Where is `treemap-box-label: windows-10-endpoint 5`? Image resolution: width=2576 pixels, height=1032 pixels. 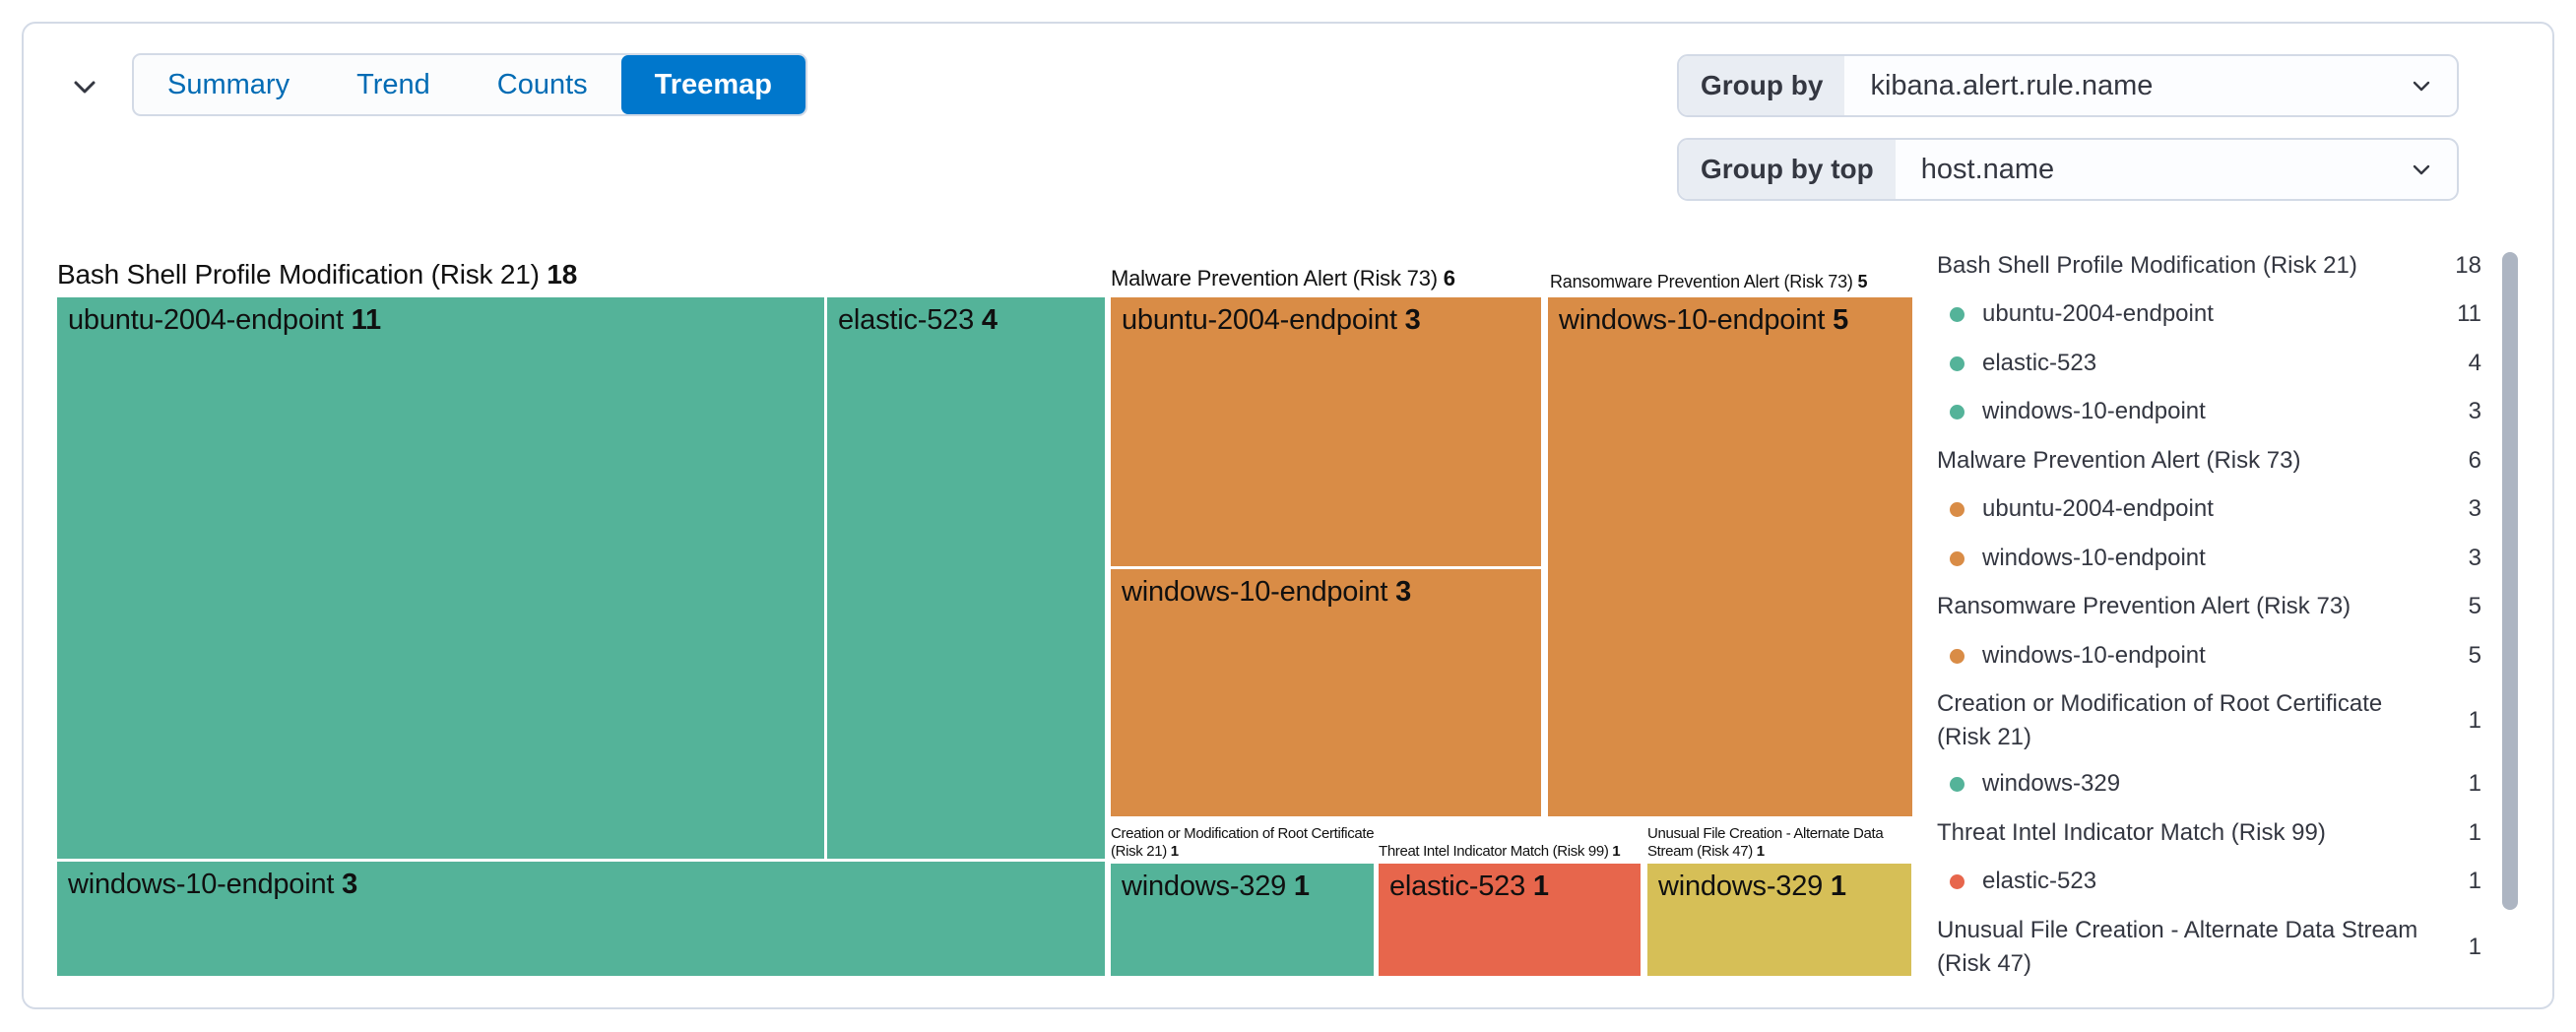
treemap-box-label: windows-10-endpoint 5 is located at coordinates (1704, 320).